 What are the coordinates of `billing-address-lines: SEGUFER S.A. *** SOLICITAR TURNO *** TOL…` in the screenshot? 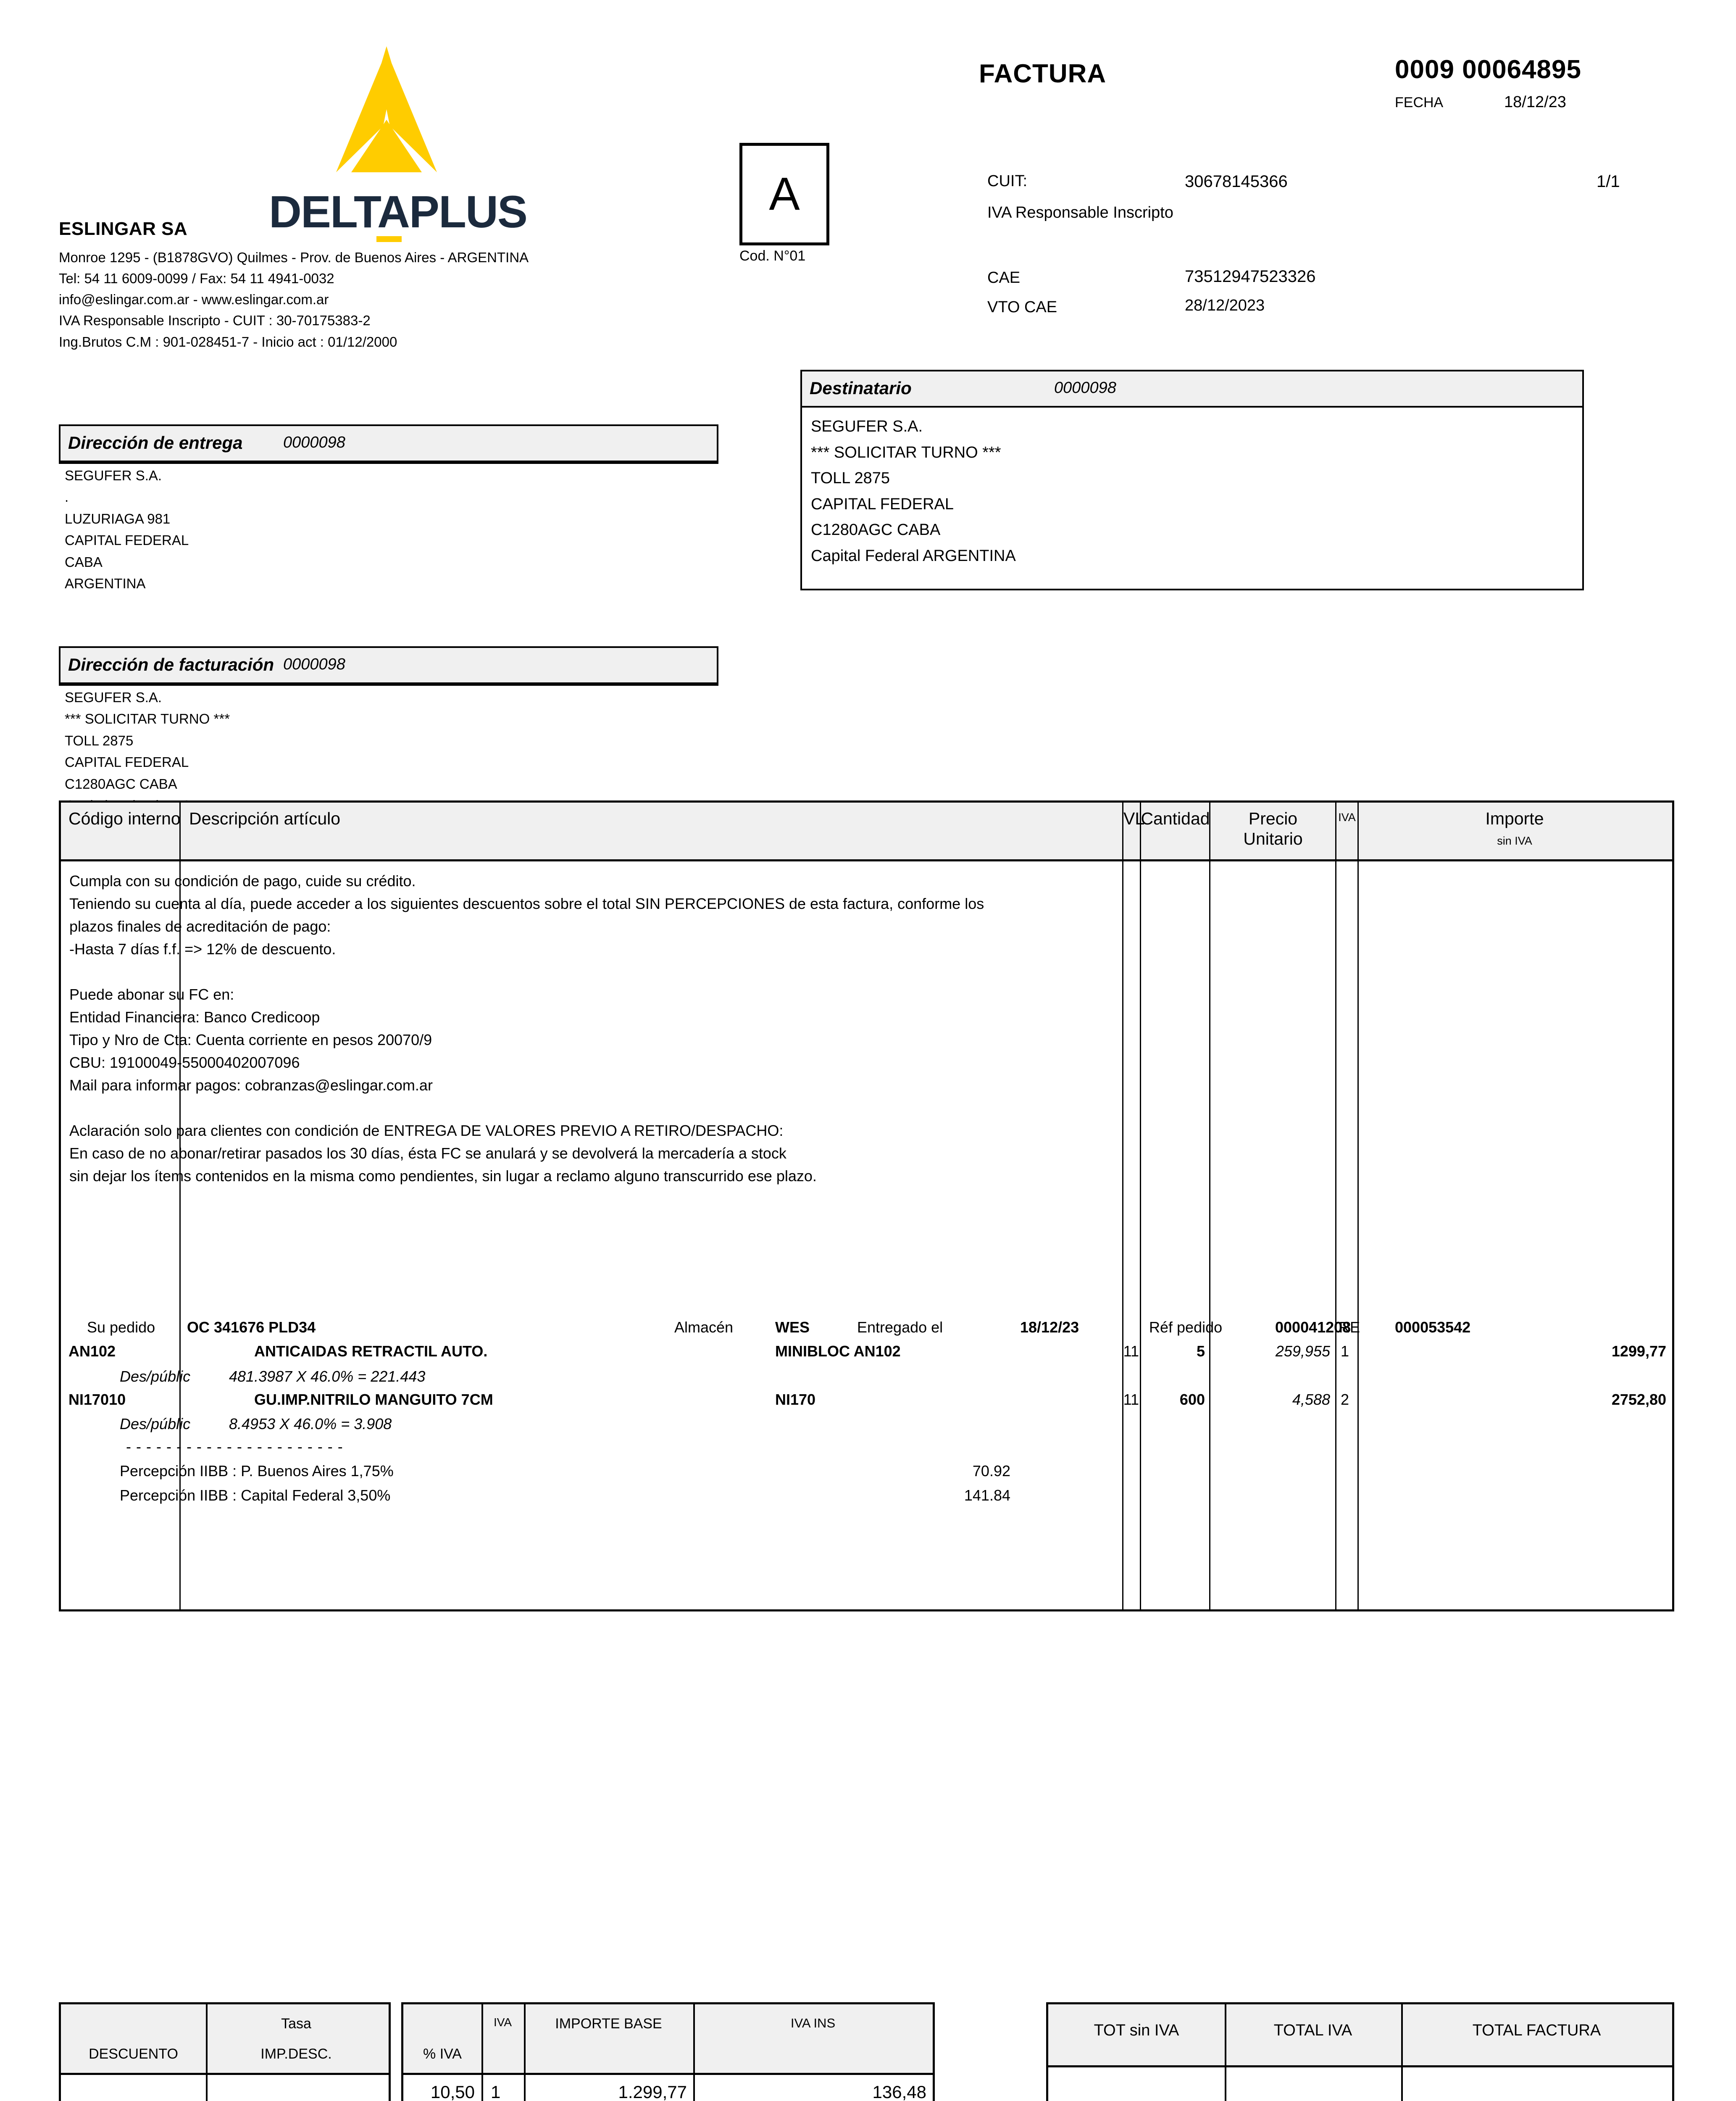 It's located at (391, 750).